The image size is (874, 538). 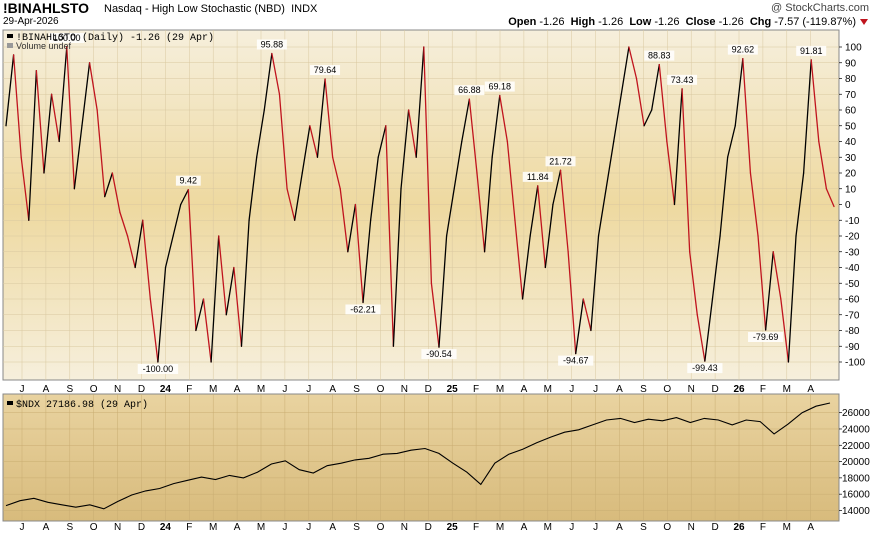 What do you see at coordinates (499, 87) in the screenshot?
I see `peak-annotation: 69.18` at bounding box center [499, 87].